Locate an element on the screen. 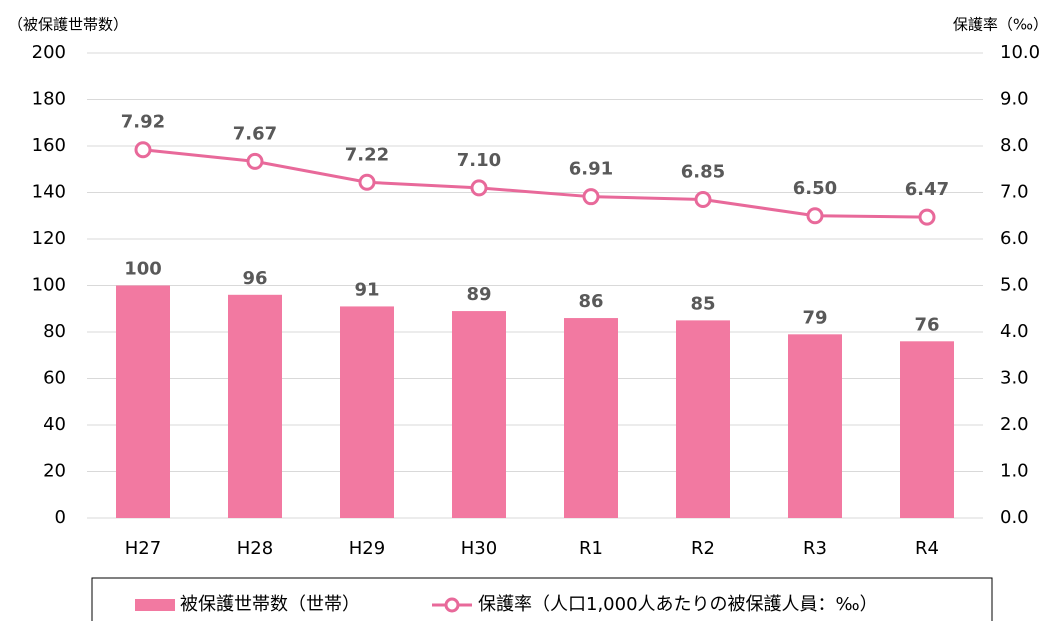  y-tick-label: 180 is located at coordinates (49, 99).